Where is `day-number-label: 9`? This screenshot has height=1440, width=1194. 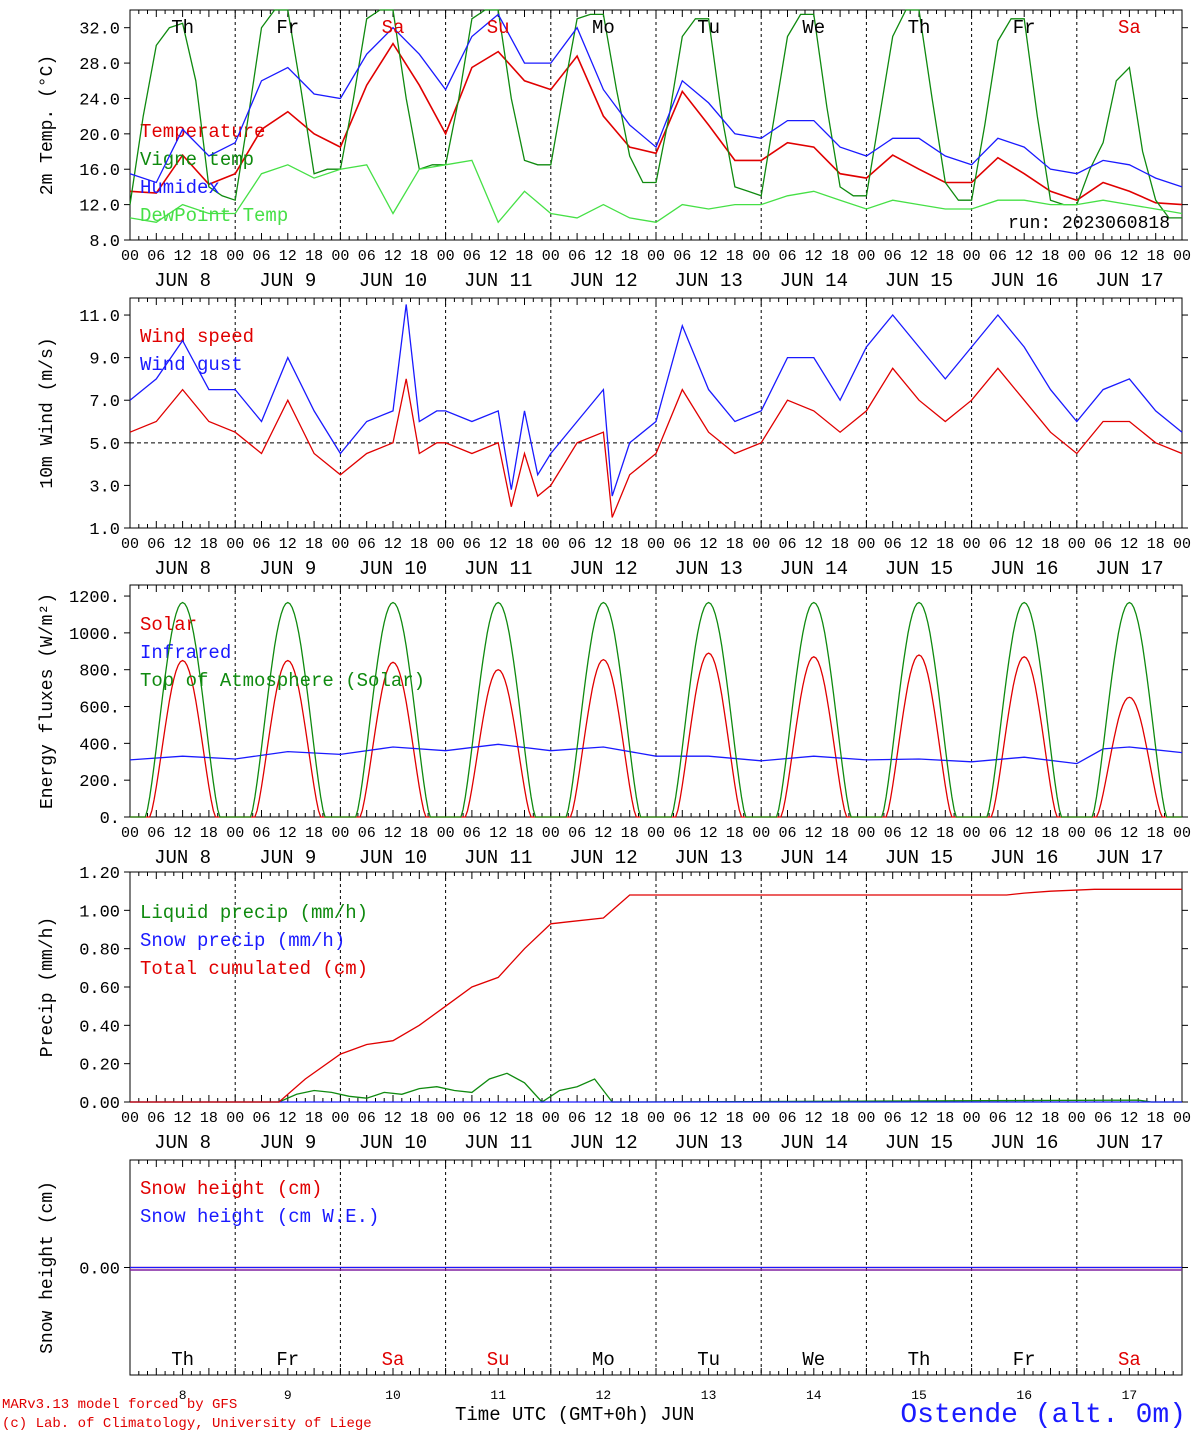 day-number-label: 9 is located at coordinates (288, 1395).